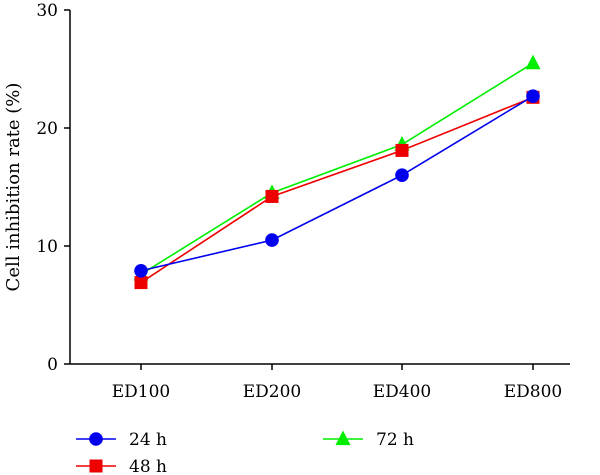  Describe the element at coordinates (148, 440) in the screenshot. I see `legend-label: 24 h` at that location.